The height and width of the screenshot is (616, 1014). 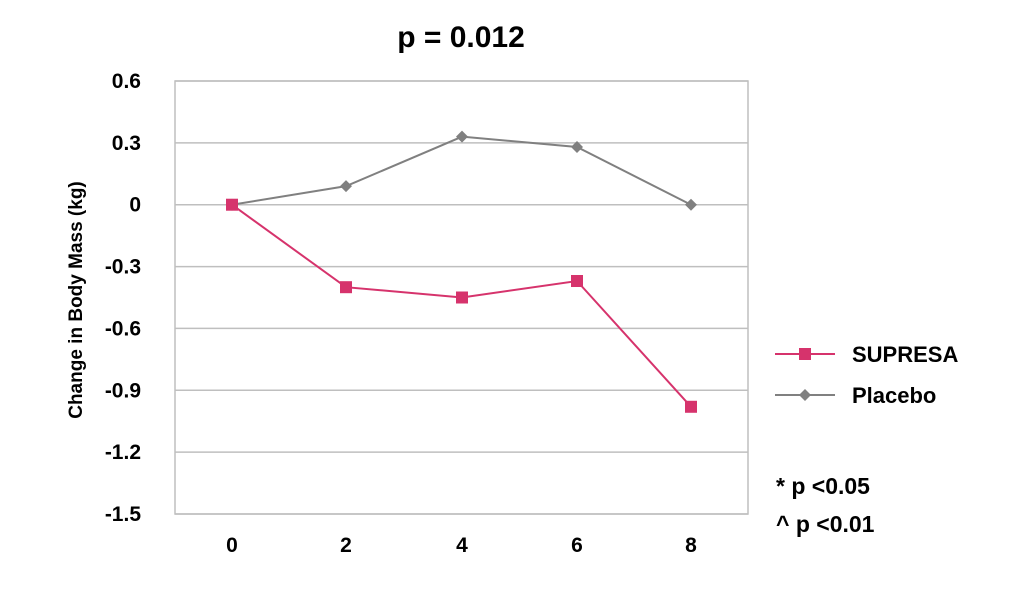 I want to click on legend-marker-supresa, so click(x=805, y=354).